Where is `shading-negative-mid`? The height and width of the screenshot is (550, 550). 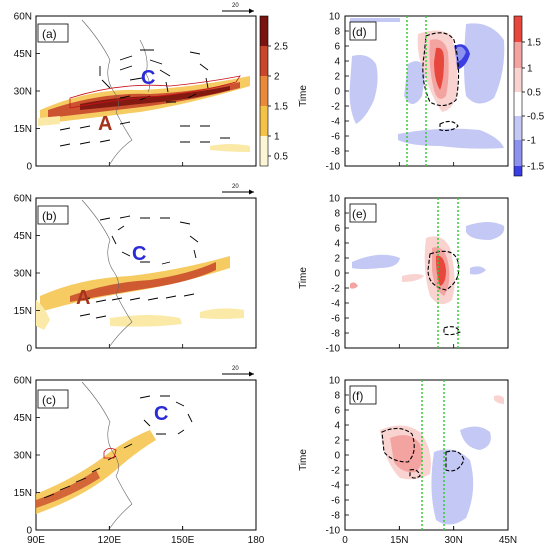 shading-negative-mid is located at coordinates (461, 54).